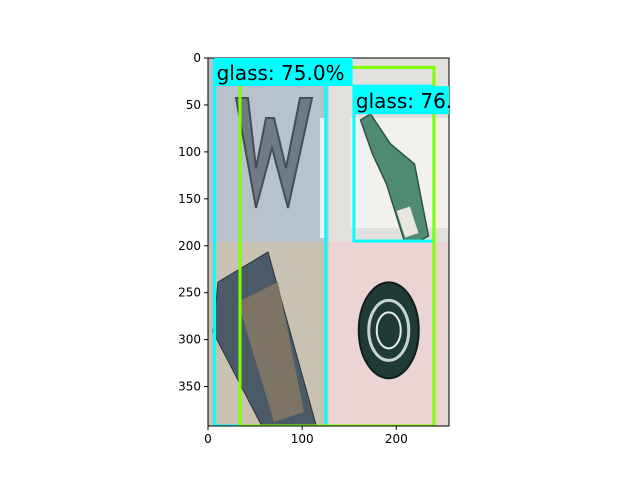 This screenshot has width=640, height=480. Describe the element at coordinates (197, 58) in the screenshot. I see `y-tick-label: 0` at that location.